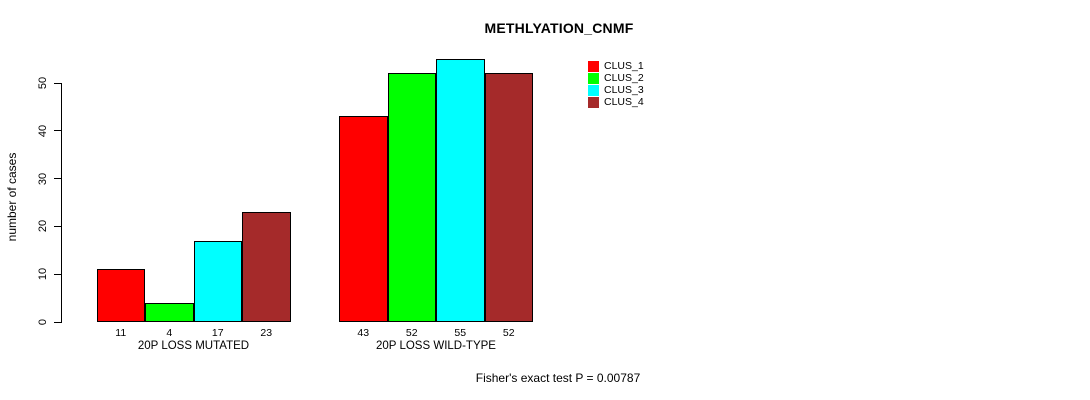  I want to click on y-tick-label: 50, so click(43, 83).